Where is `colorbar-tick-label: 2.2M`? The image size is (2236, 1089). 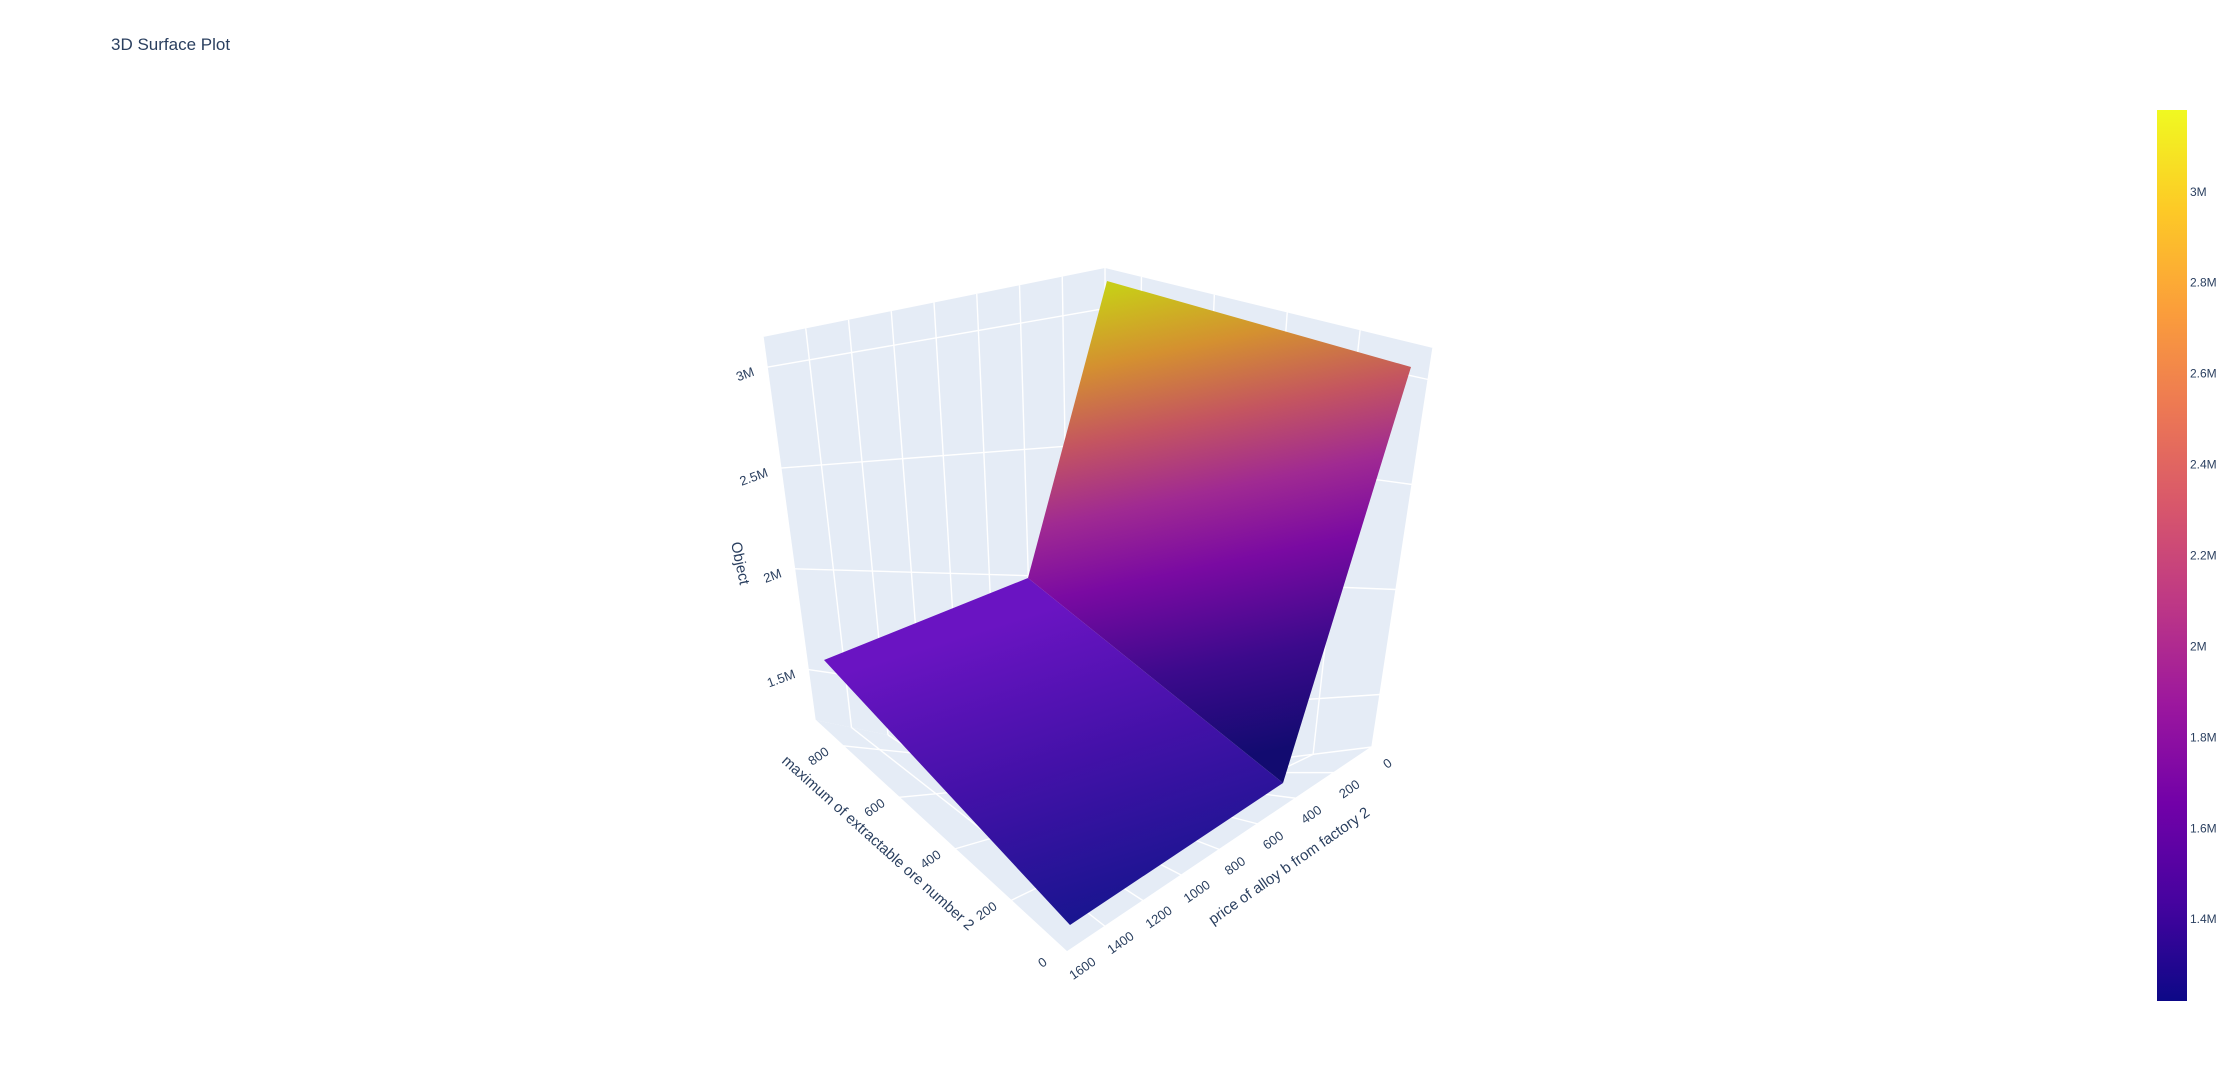
colorbar-tick-label: 2.2M is located at coordinates (2203, 556).